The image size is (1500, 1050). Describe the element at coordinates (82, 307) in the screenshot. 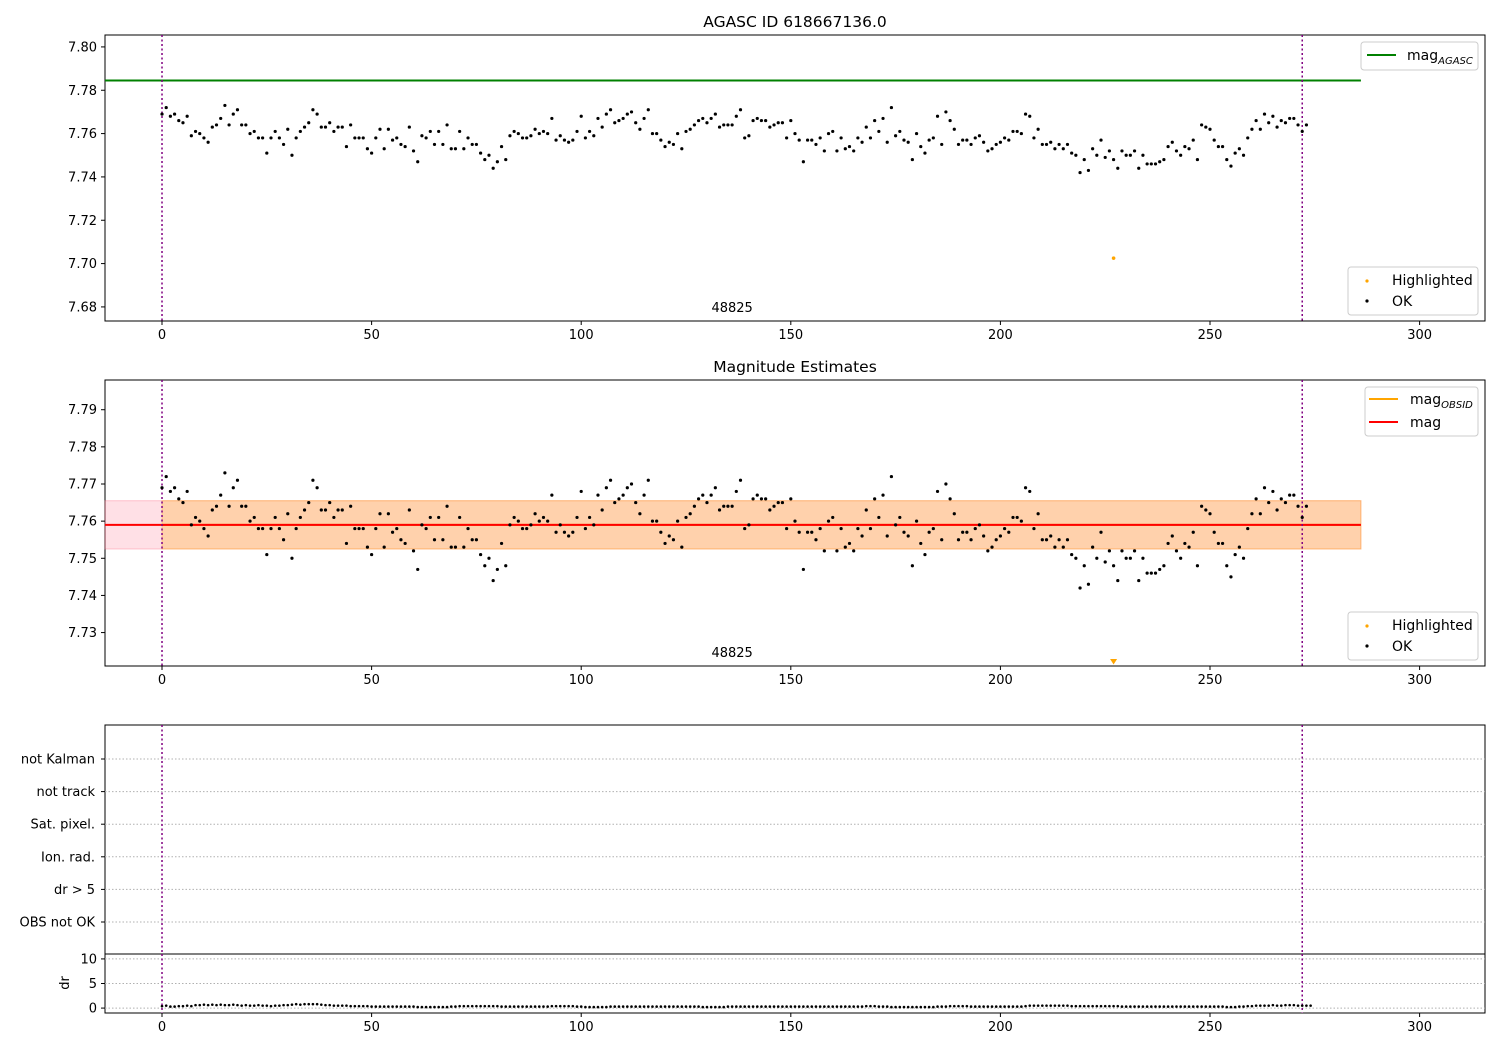

I see `y-tick-label: 7.68` at that location.